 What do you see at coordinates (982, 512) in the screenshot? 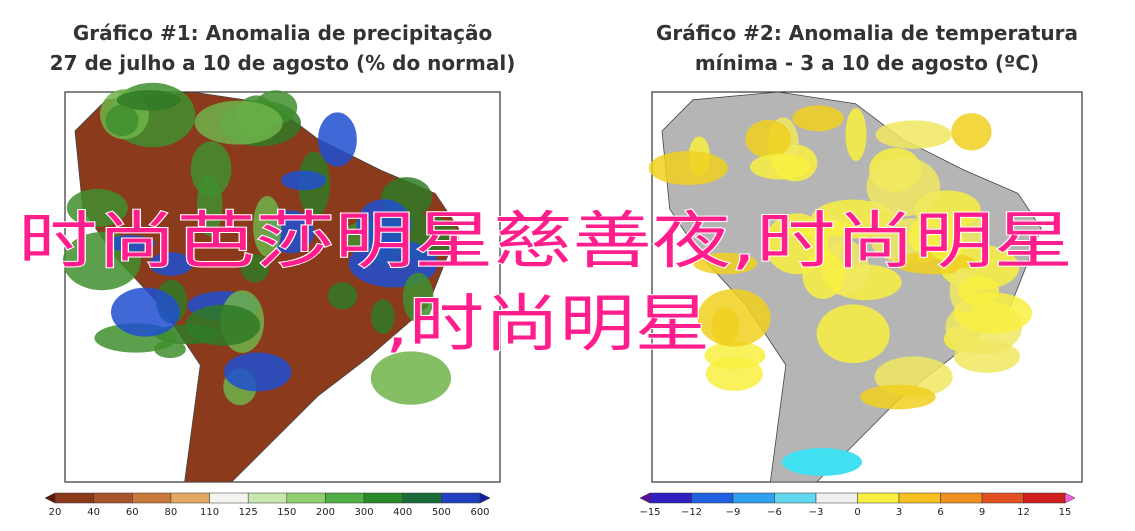
I see `colorbar-label: 9` at bounding box center [982, 512].